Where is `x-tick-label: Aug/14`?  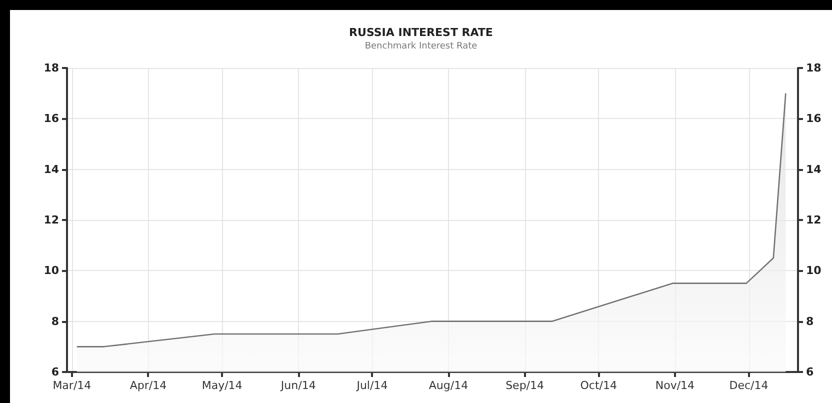 x-tick-label: Aug/14 is located at coordinates (448, 385).